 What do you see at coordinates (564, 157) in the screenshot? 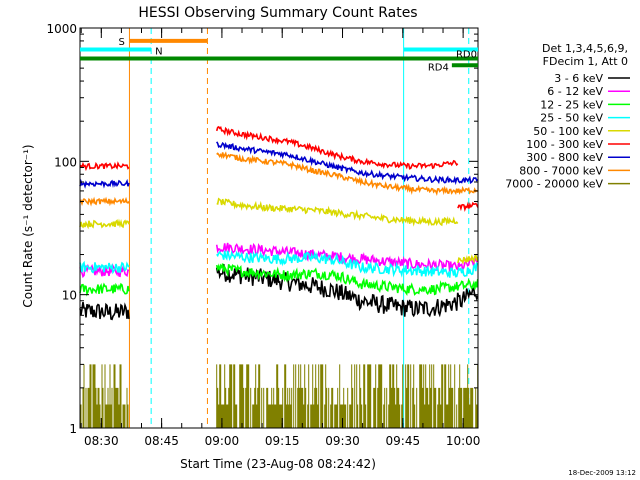
I see `legend-label-6: 300 - 800 keV` at bounding box center [564, 157].